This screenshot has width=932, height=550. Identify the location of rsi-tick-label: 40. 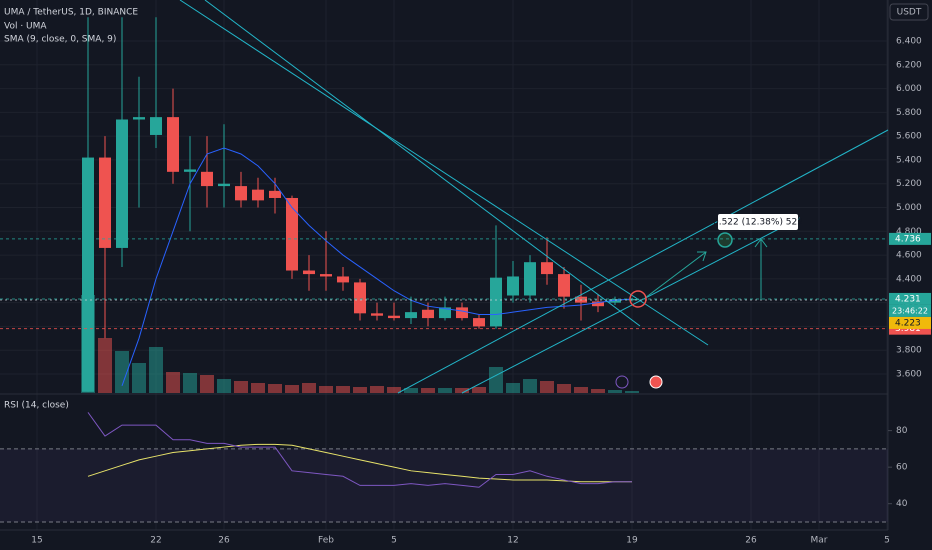
(902, 504).